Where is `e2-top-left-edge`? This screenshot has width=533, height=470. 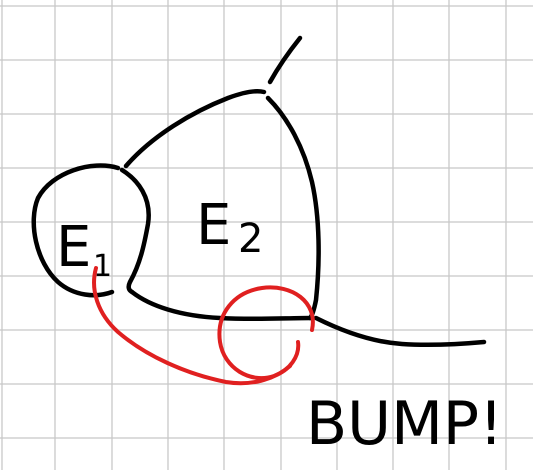
e2-top-left-edge is located at coordinates (195, 129).